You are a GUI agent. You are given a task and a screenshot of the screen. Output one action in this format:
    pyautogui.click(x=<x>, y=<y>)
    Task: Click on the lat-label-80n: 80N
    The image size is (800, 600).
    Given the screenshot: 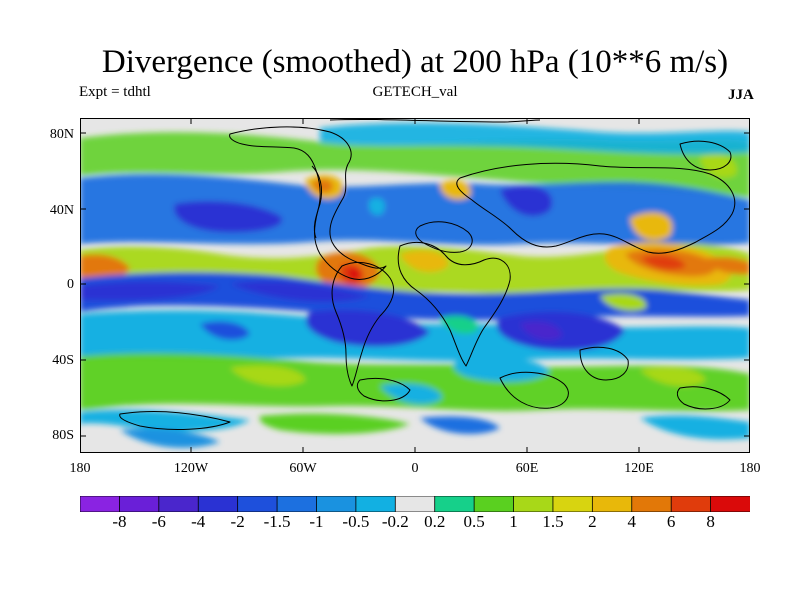 What is the action you would take?
    pyautogui.click(x=61, y=134)
    